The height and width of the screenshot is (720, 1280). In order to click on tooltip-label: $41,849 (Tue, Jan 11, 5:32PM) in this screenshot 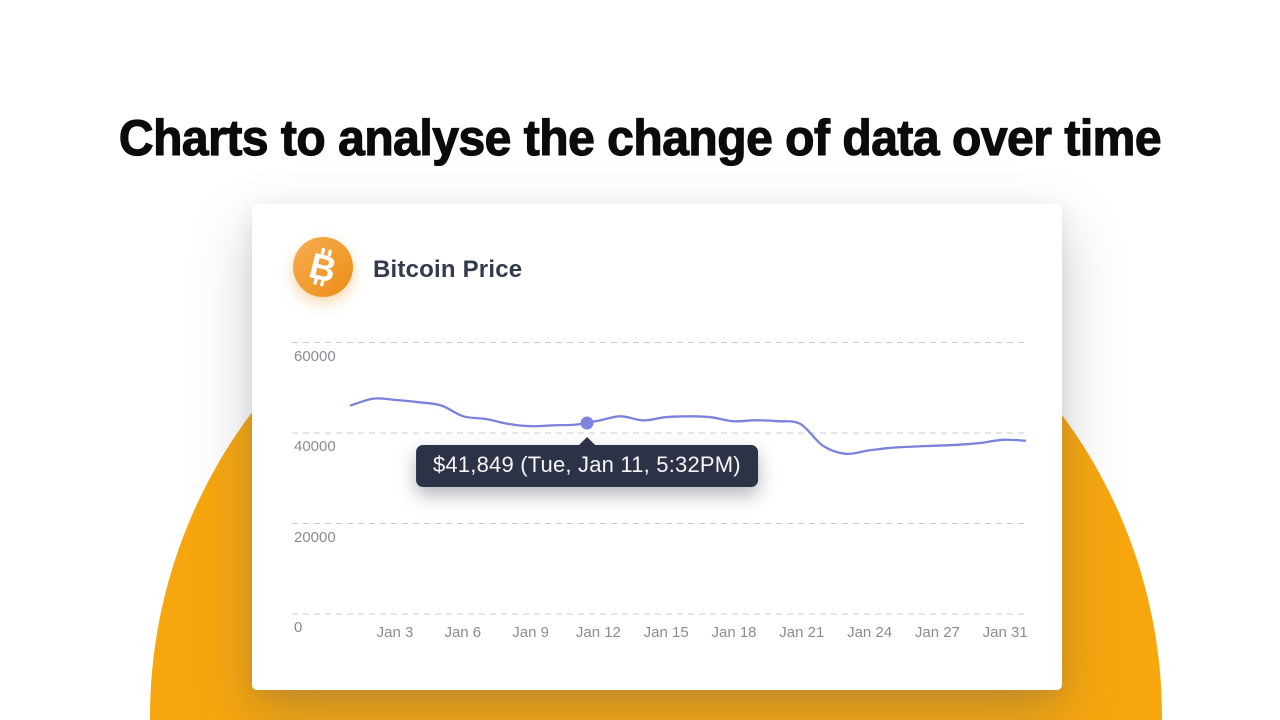, I will do `click(586, 464)`.